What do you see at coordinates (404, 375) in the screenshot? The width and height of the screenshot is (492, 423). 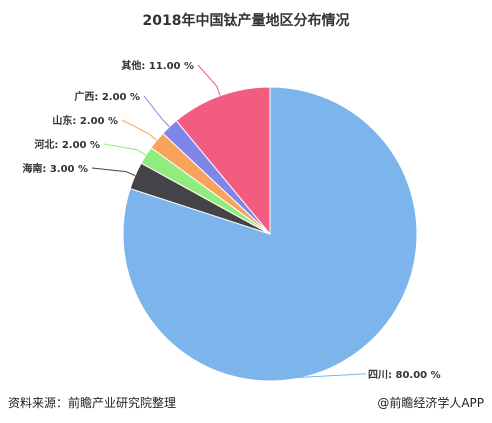 I see `slice-label-0: 四川: 80.00 %` at bounding box center [404, 375].